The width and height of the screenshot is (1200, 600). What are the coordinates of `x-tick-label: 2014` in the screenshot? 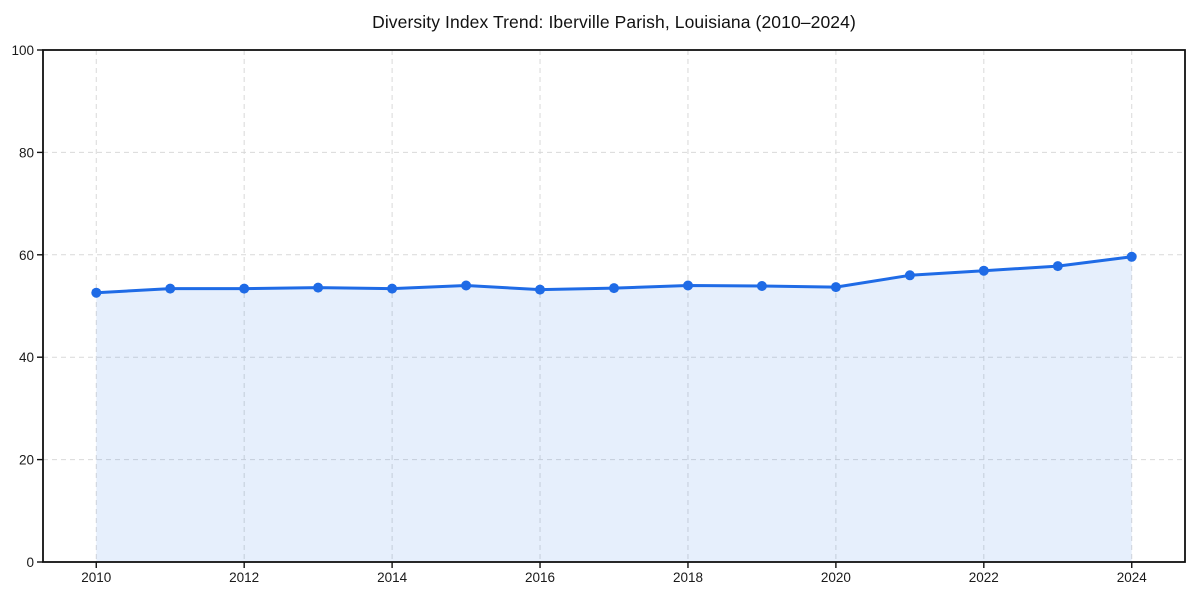 It's located at (392, 577).